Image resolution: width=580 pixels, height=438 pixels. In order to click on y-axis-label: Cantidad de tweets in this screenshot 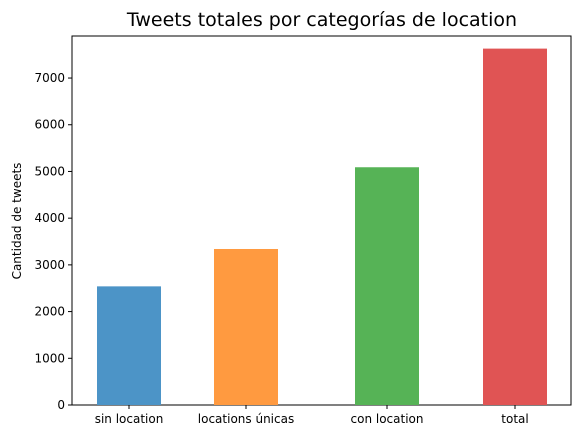, I will do `click(17, 221)`.